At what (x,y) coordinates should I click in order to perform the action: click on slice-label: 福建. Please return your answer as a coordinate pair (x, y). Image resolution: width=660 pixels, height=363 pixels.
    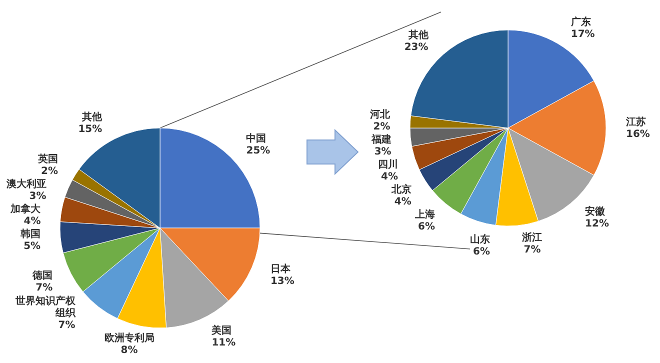
    Looking at the image, I should click on (381, 140).